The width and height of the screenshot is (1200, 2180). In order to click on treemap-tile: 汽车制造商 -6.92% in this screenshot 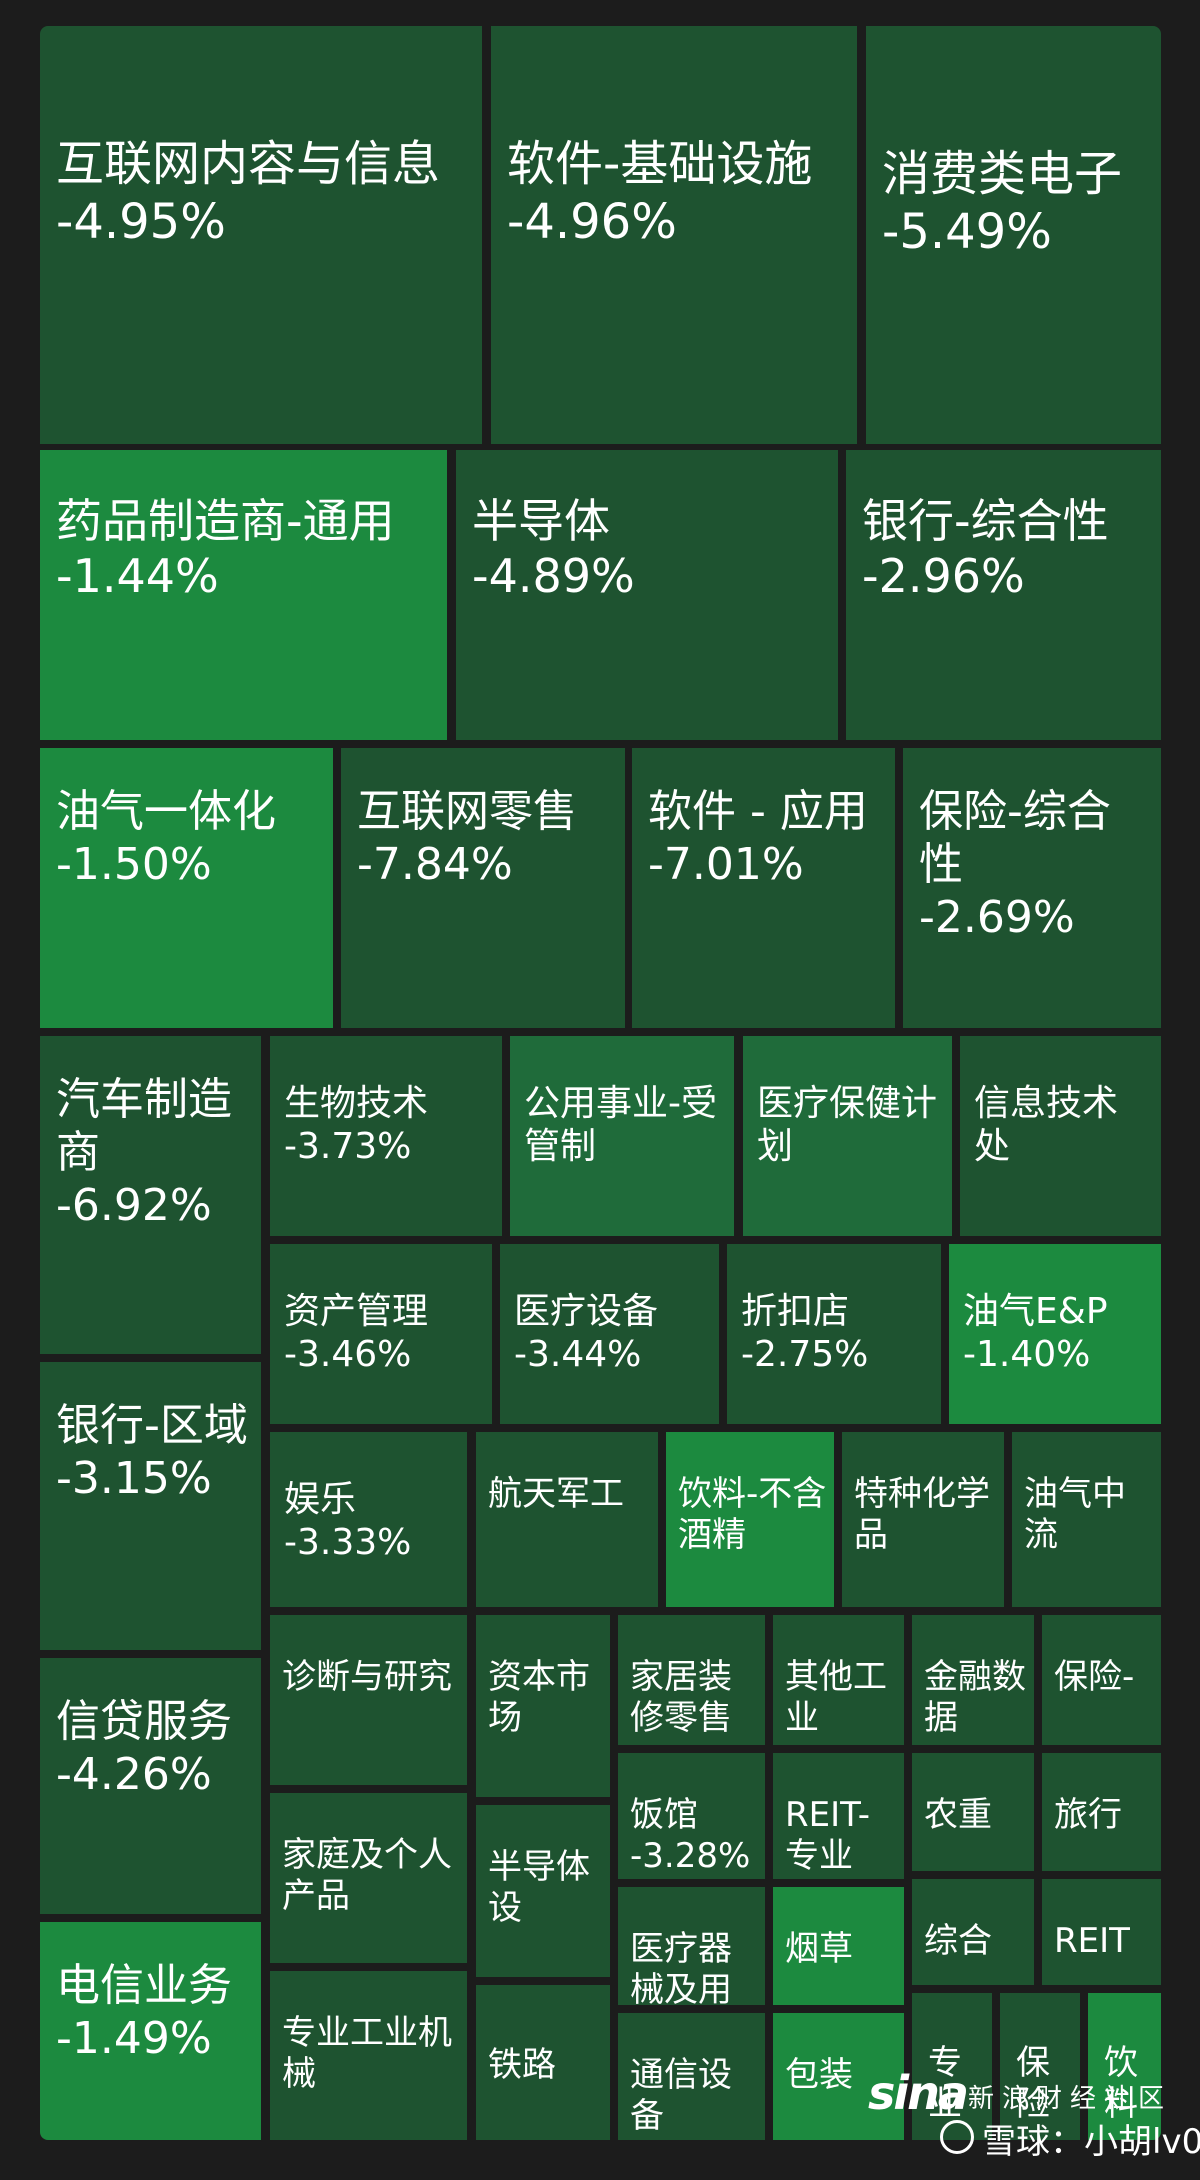, I will do `click(150, 1195)`.